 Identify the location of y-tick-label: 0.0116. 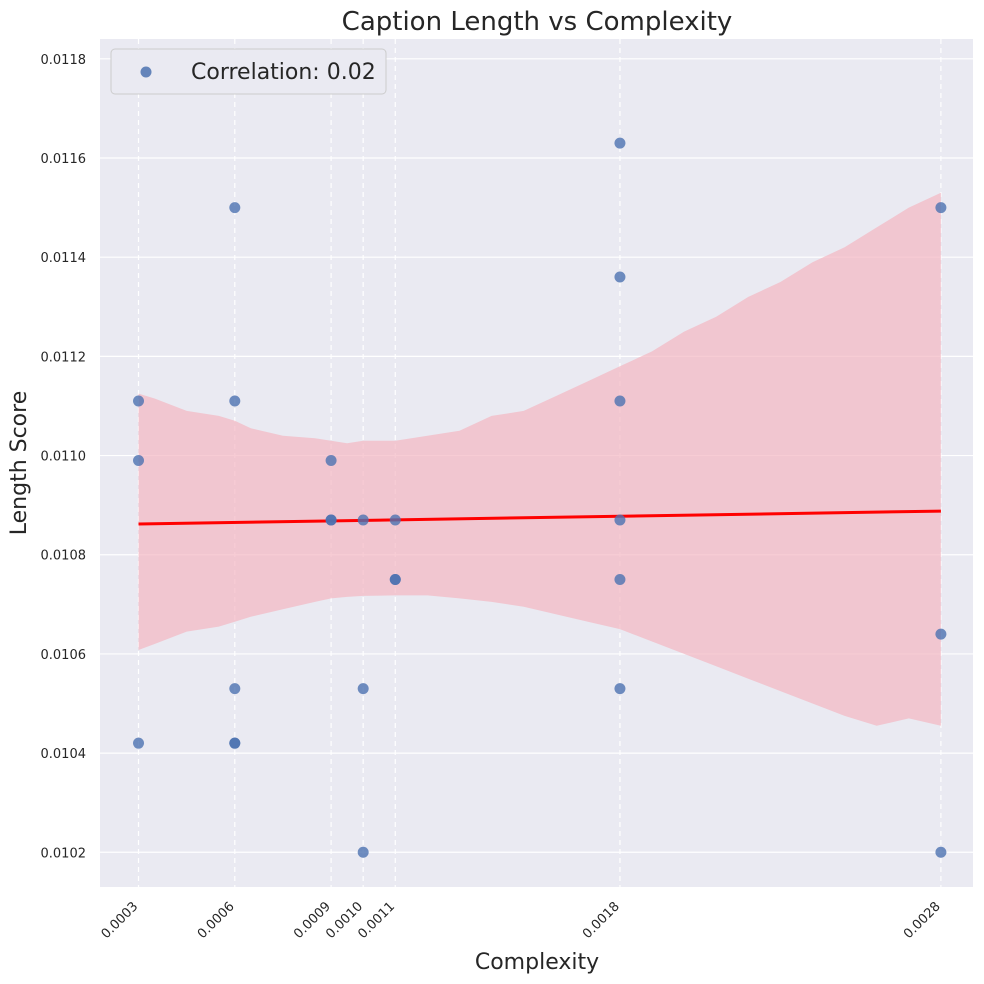
(64, 159).